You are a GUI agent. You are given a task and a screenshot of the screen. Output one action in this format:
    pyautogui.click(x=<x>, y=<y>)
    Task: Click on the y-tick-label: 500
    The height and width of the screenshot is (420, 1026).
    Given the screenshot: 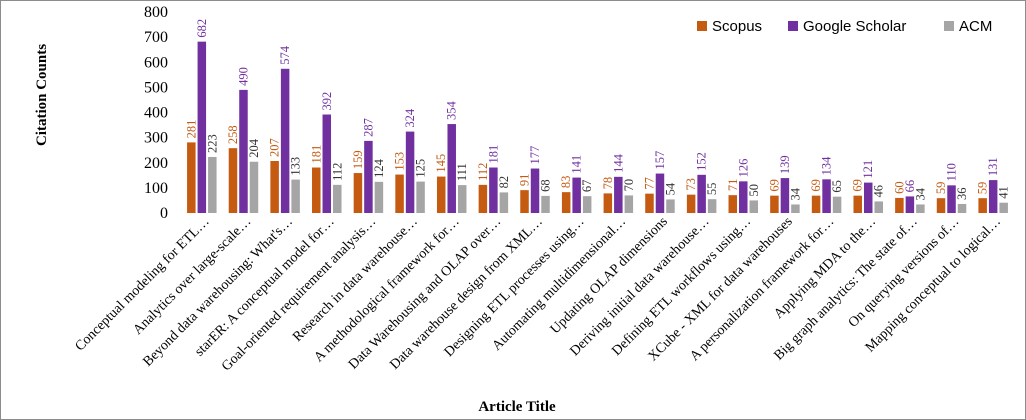 What is the action you would take?
    pyautogui.click(x=156, y=87)
    